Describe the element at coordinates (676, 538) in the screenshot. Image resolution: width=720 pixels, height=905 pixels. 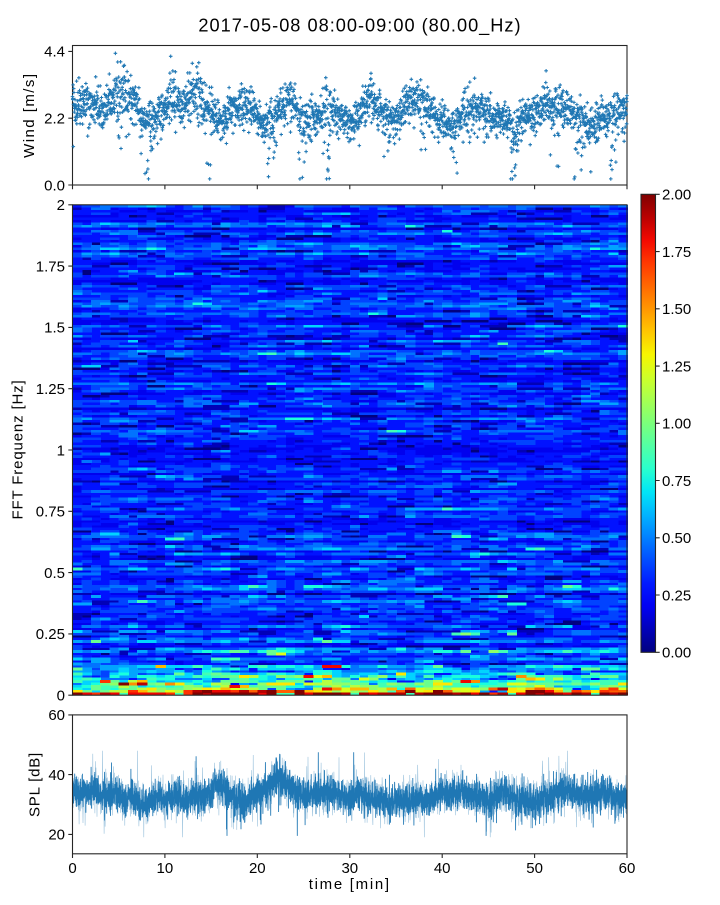
I see `svg-text: 0.50` at that location.